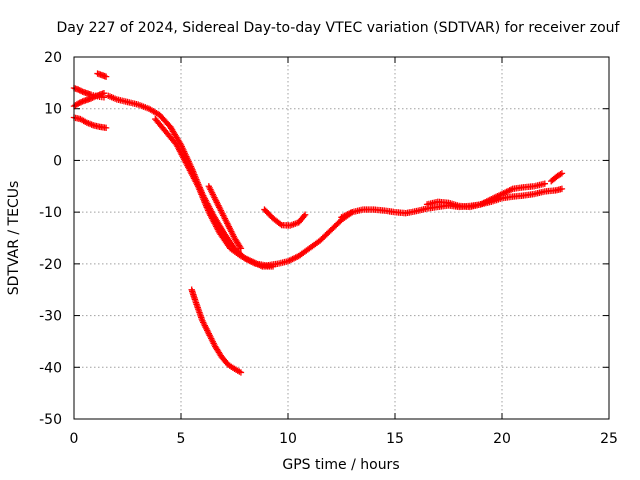 The image size is (640, 480). I want to click on y-tick-label: -30, so click(50, 317).